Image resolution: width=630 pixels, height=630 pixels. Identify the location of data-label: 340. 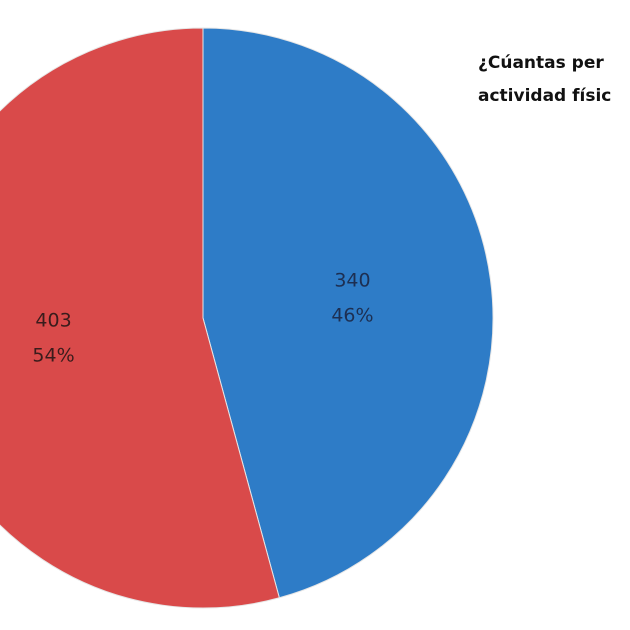
(352, 280).